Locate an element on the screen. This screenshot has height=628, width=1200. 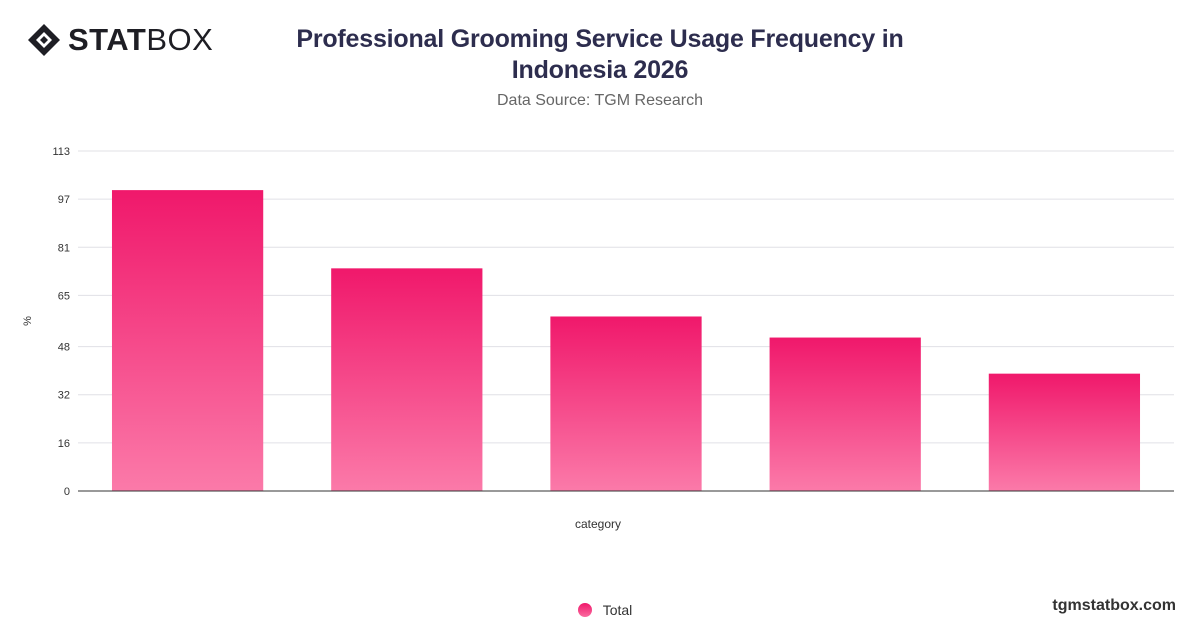
logo-wordmark-light: BOX is located at coordinates (180, 39).